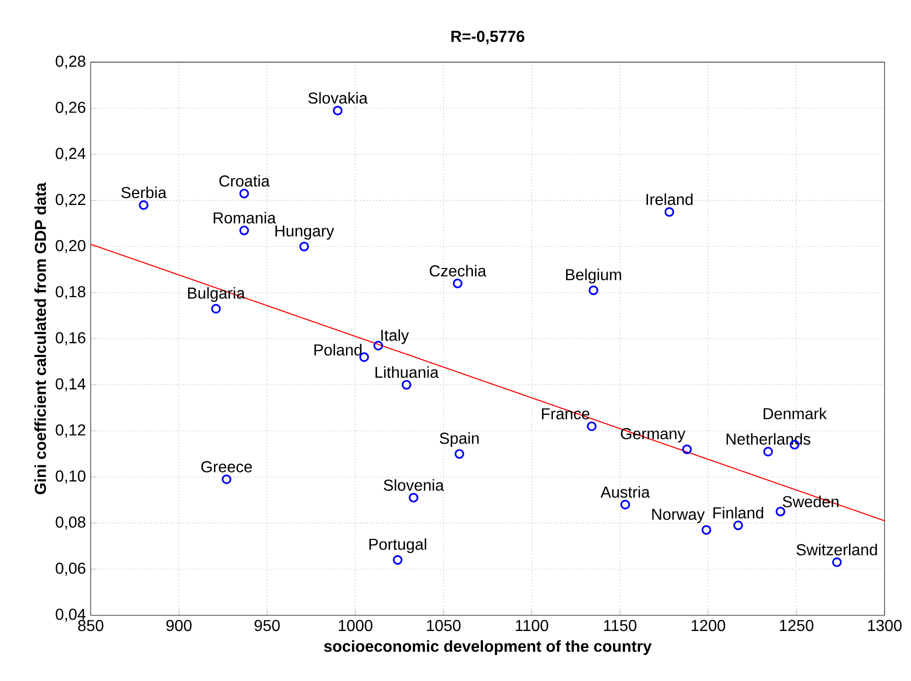 This screenshot has width=911, height=681. I want to click on x-tick-label: 1100, so click(532, 626).